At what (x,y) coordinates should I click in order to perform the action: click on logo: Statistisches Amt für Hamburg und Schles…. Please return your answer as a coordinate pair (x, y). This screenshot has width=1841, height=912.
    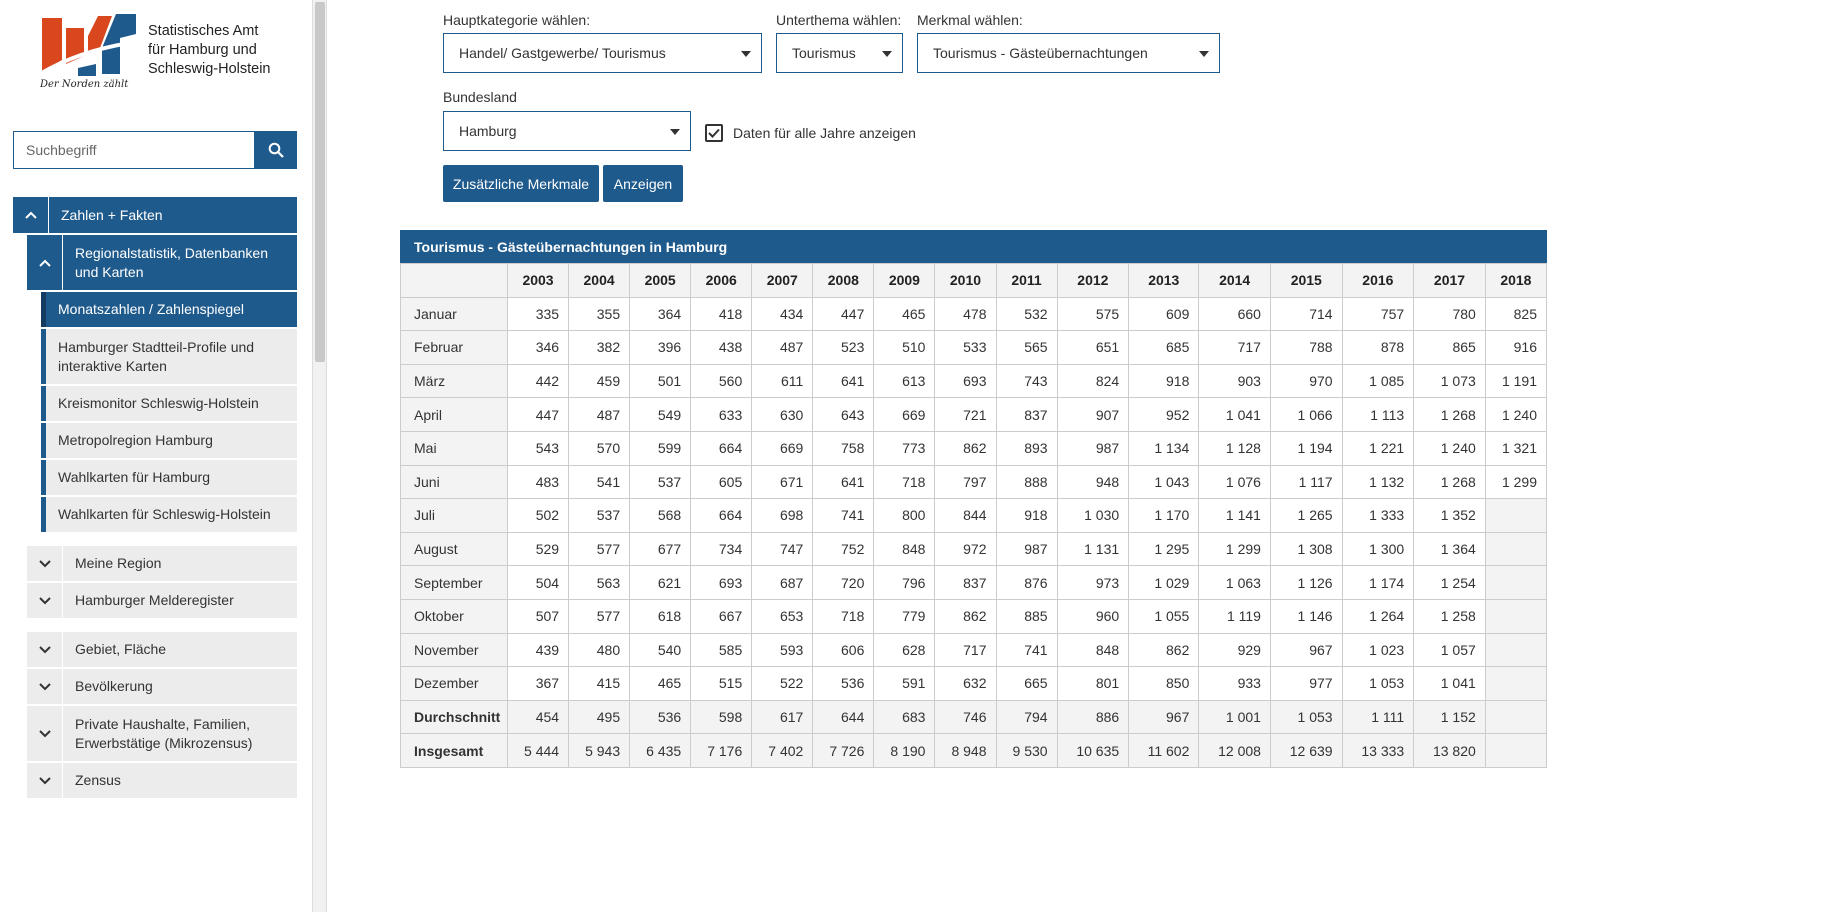
    Looking at the image, I should click on (176, 52).